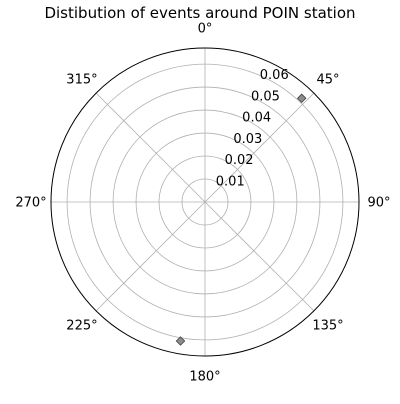 The width and height of the screenshot is (400, 404). What do you see at coordinates (230, 181) in the screenshot?
I see `r-tick-label-0: 0.01` at bounding box center [230, 181].